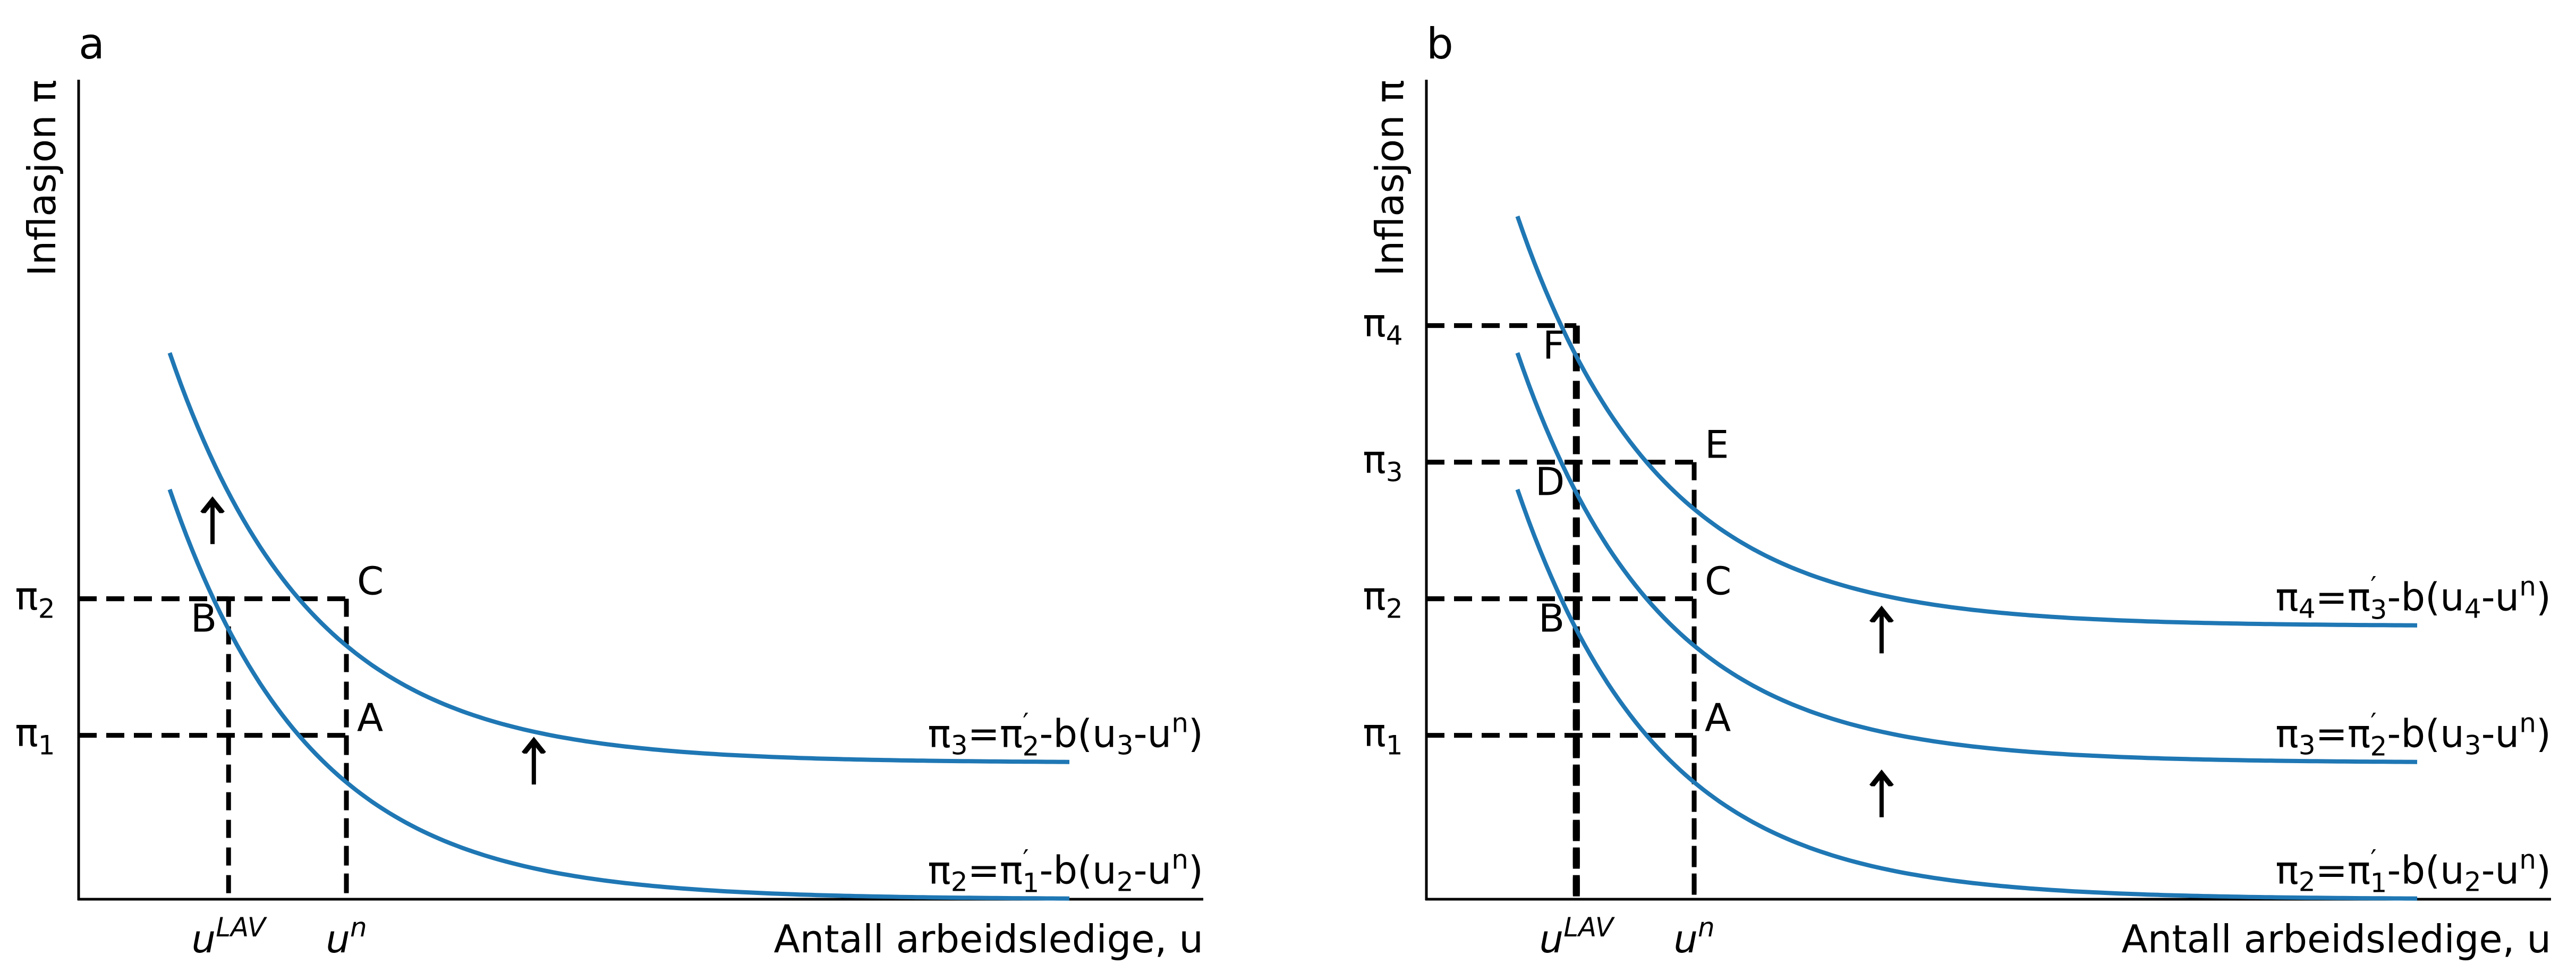 This screenshot has height=980, width=2576. I want to click on y-tick-label: π4, so click(1382, 326).